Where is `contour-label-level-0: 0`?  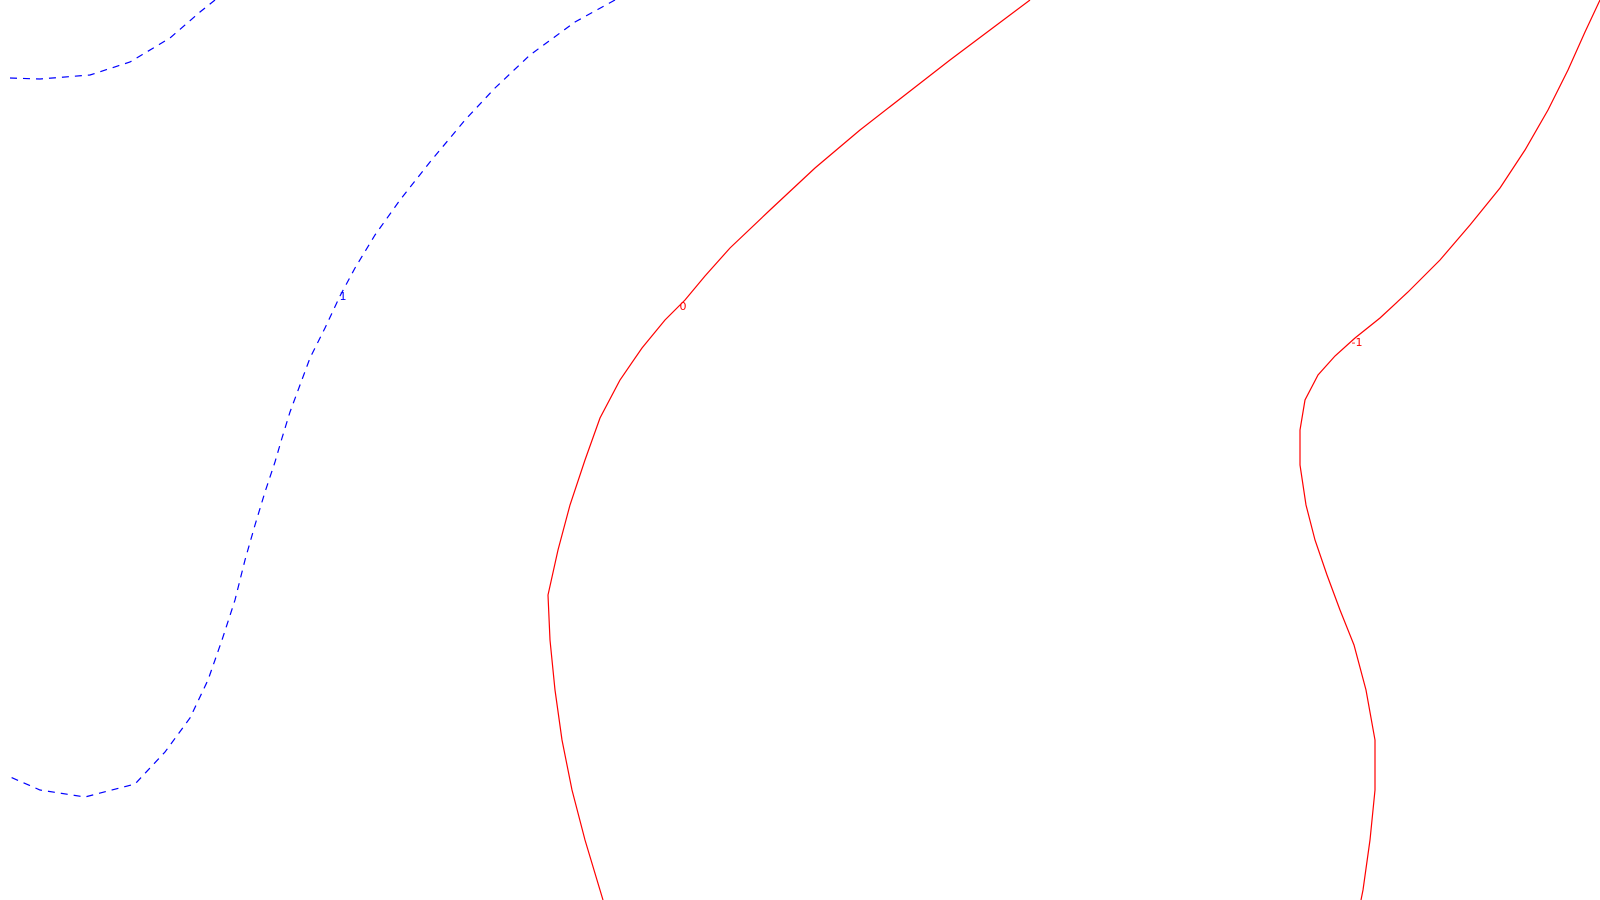
contour-label-level-0: 0 is located at coordinates (683, 306).